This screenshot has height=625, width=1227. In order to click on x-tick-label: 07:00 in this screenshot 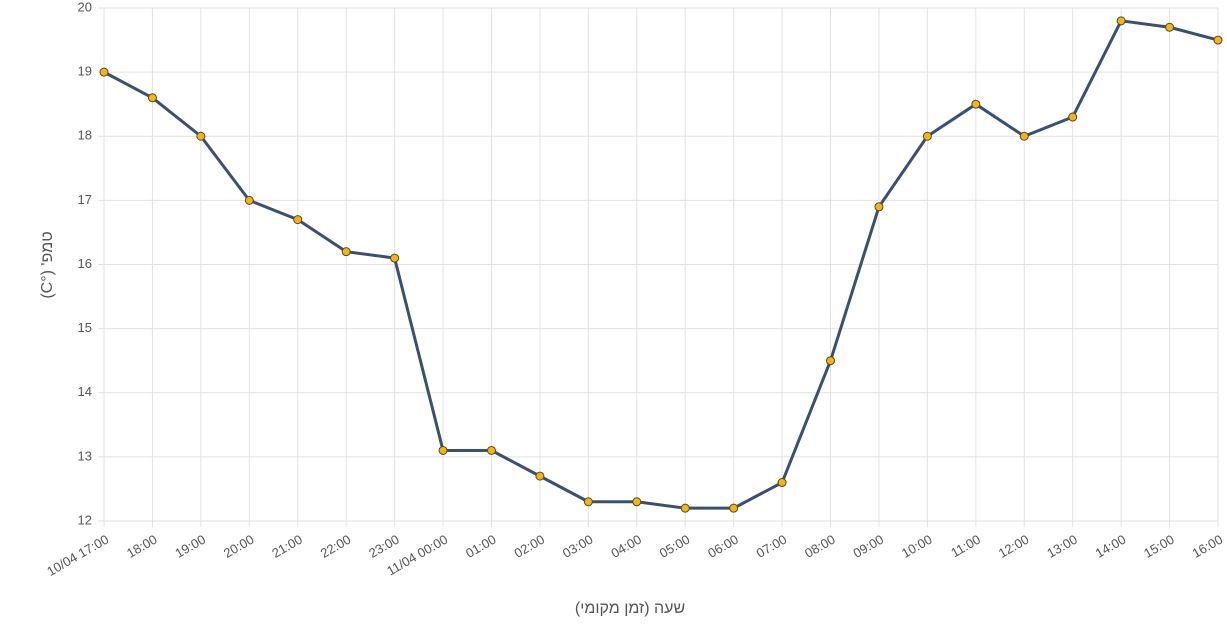, I will do `click(772, 546)`.